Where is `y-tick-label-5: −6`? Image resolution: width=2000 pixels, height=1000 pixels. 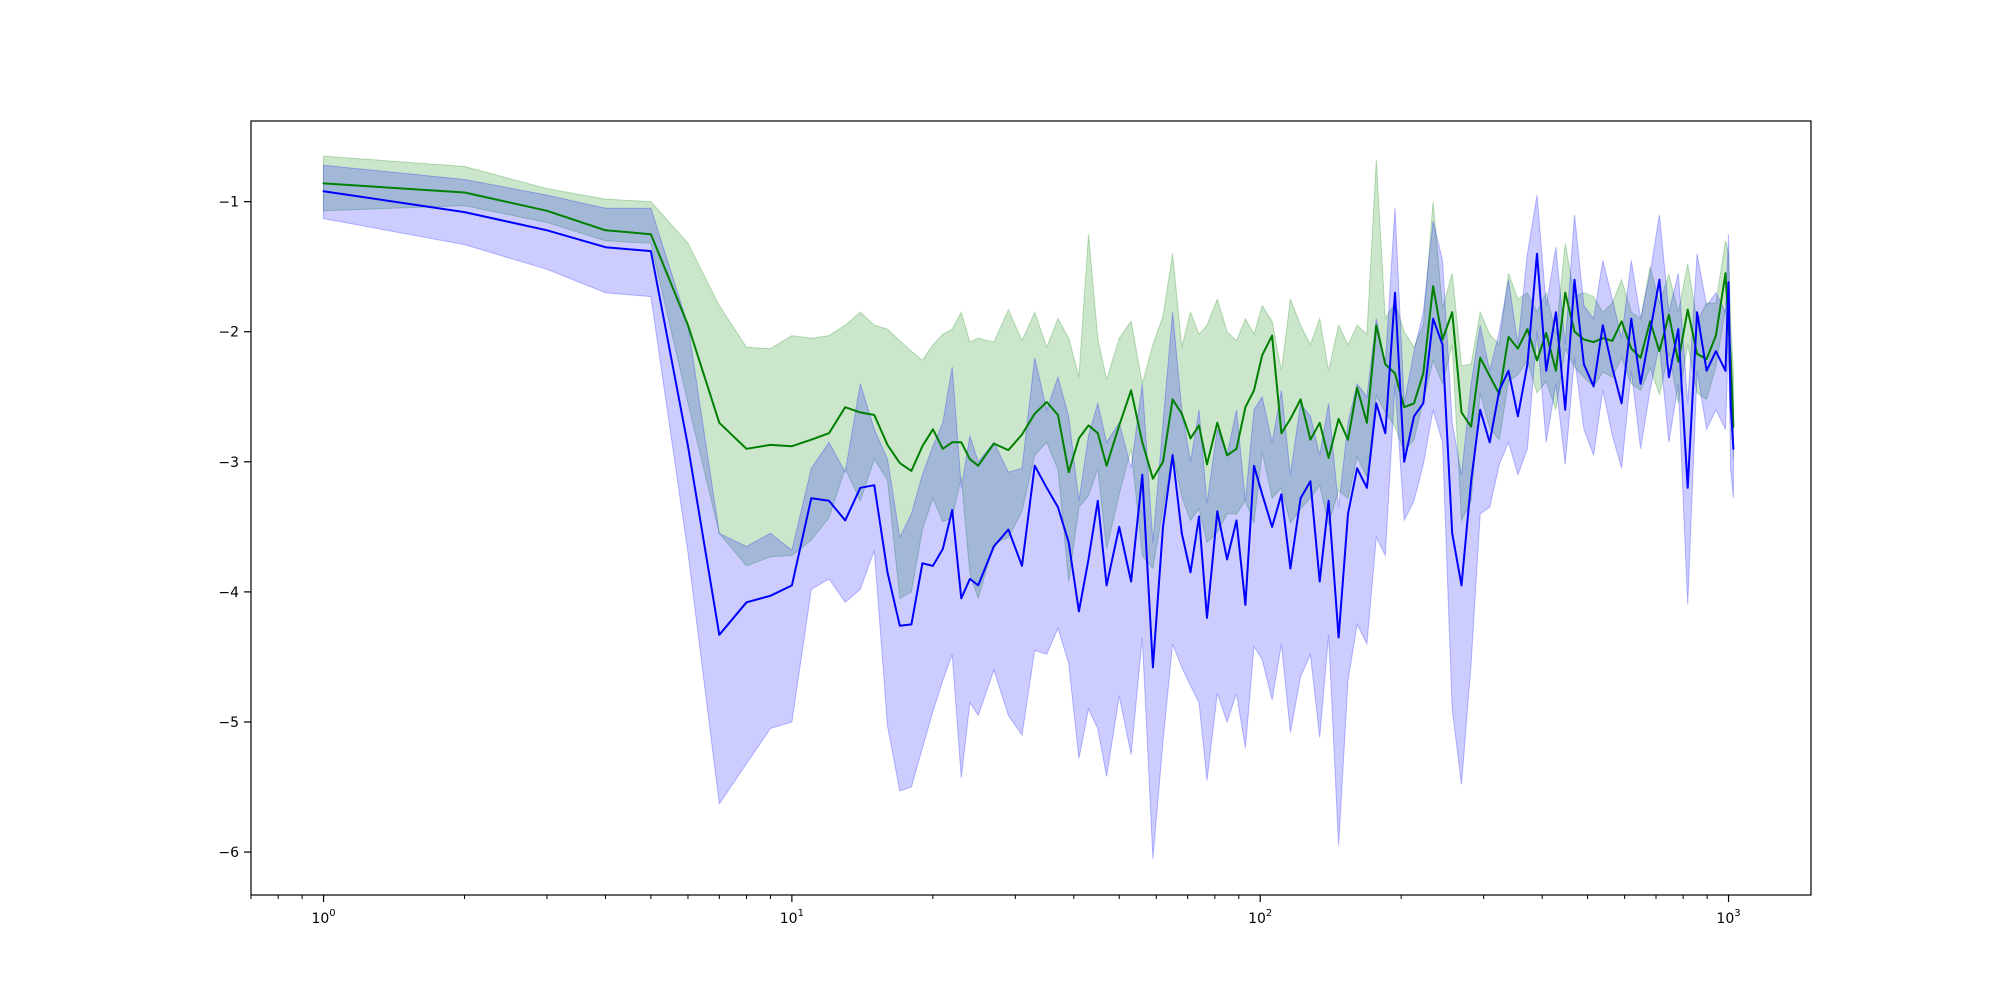
y-tick-label-5: −6 is located at coordinates (228, 853).